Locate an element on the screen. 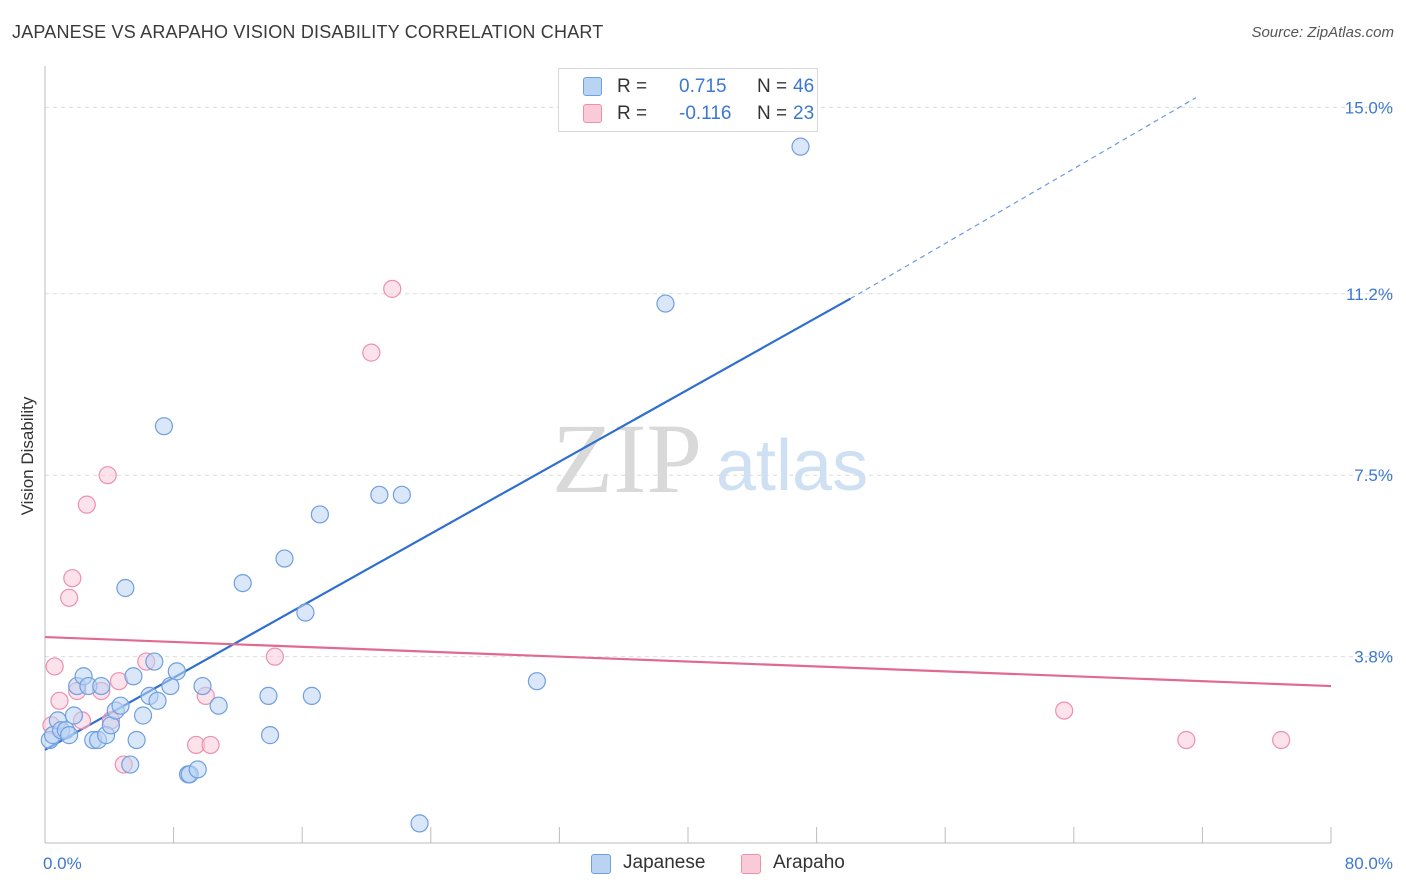  n-value: 46 is located at coordinates (804, 86).